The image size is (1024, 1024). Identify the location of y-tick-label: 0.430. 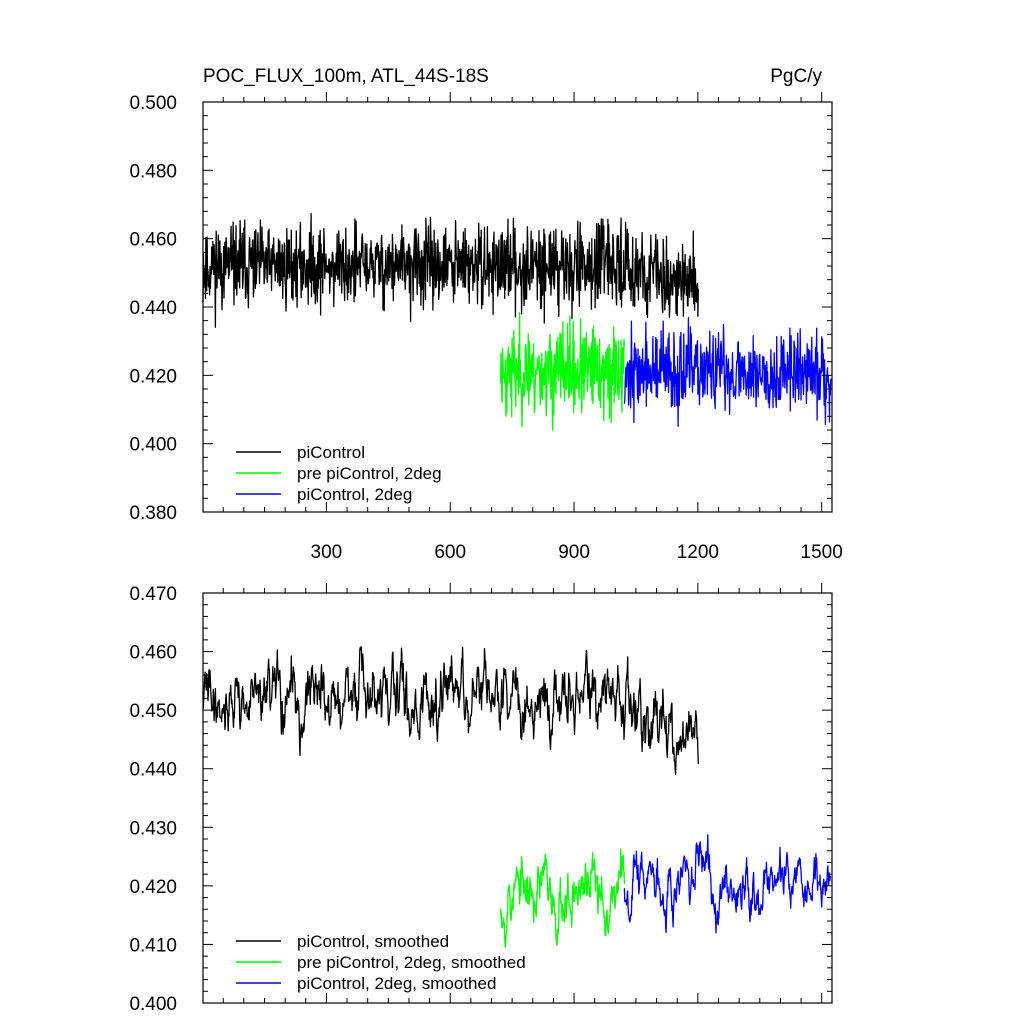
(153, 828).